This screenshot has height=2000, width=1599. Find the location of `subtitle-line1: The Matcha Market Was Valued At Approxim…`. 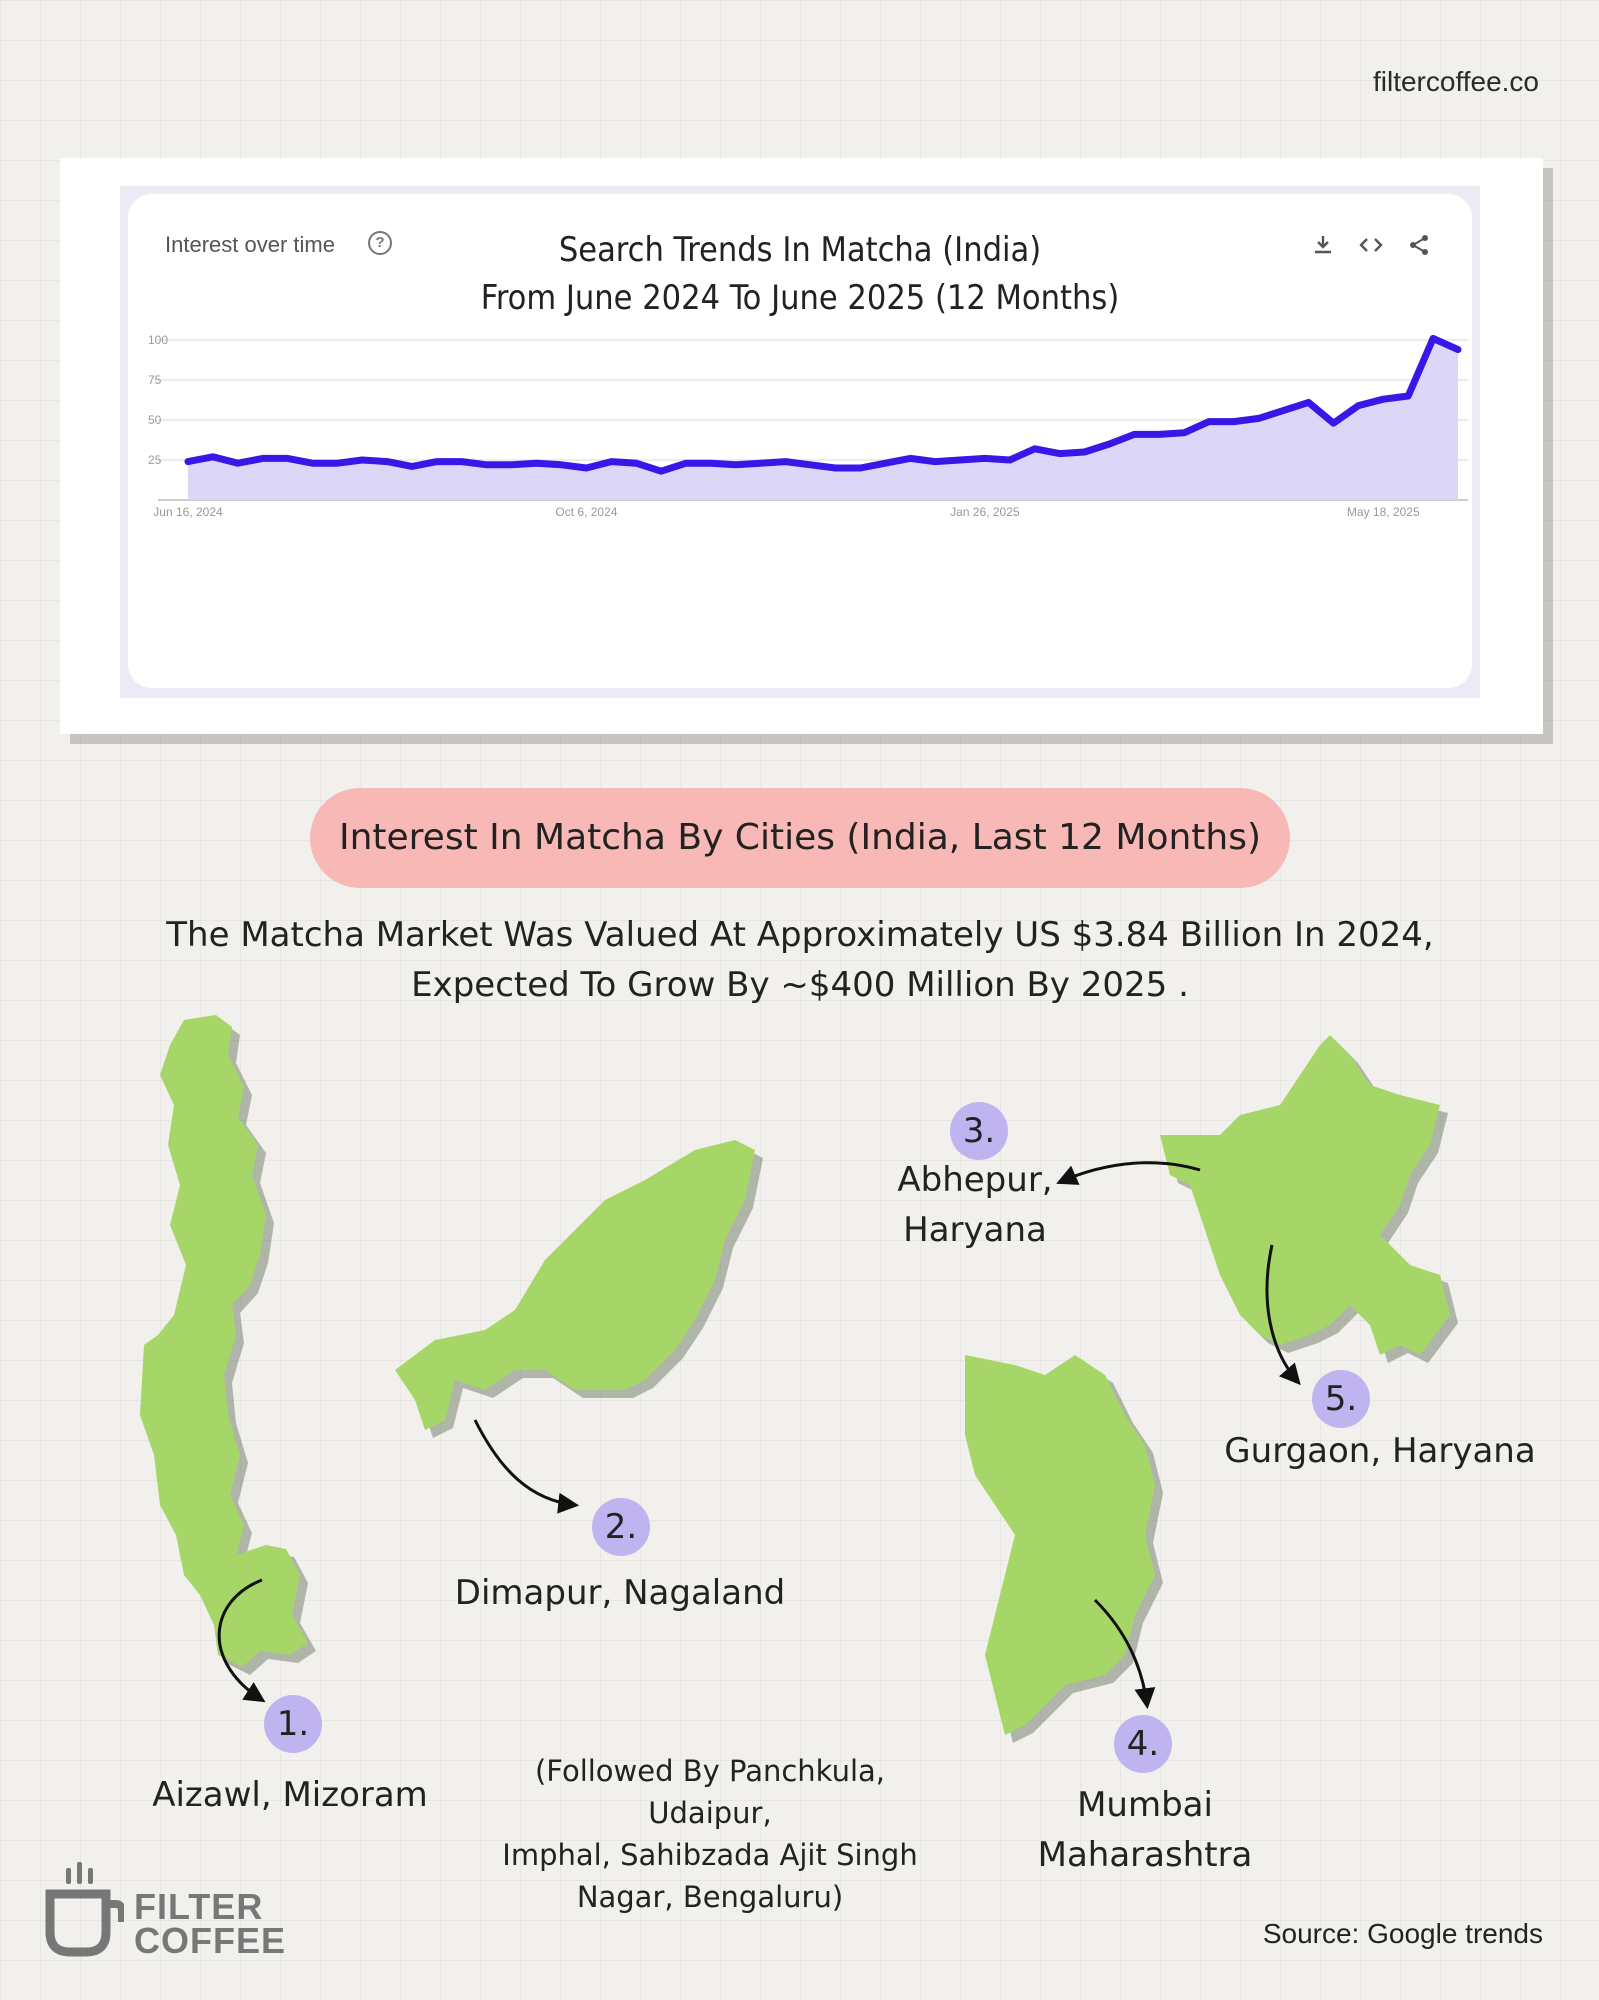

subtitle-line1: The Matcha Market Was Valued At Approxim… is located at coordinates (800, 935).